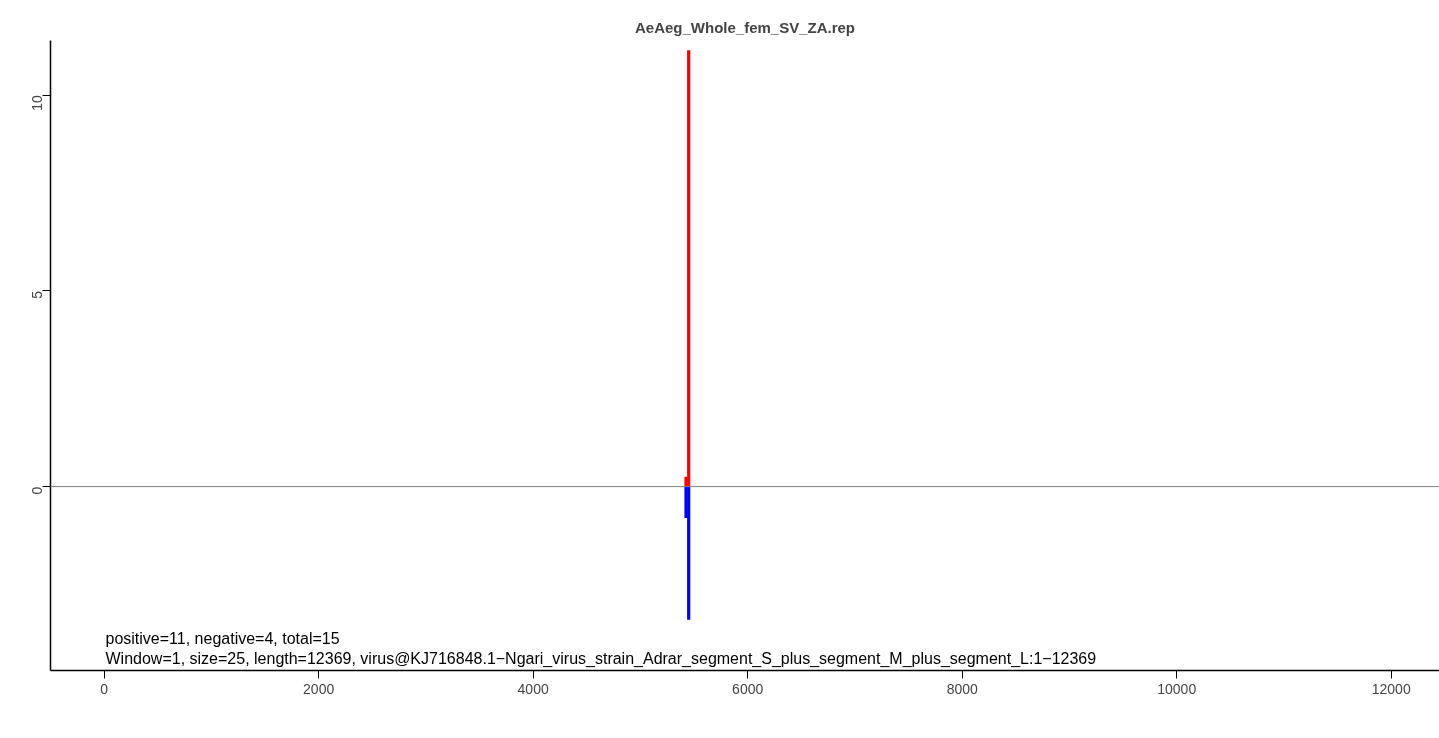 The height and width of the screenshot is (738, 1439). What do you see at coordinates (533, 688) in the screenshot?
I see `x-tick-label: 4000` at bounding box center [533, 688].